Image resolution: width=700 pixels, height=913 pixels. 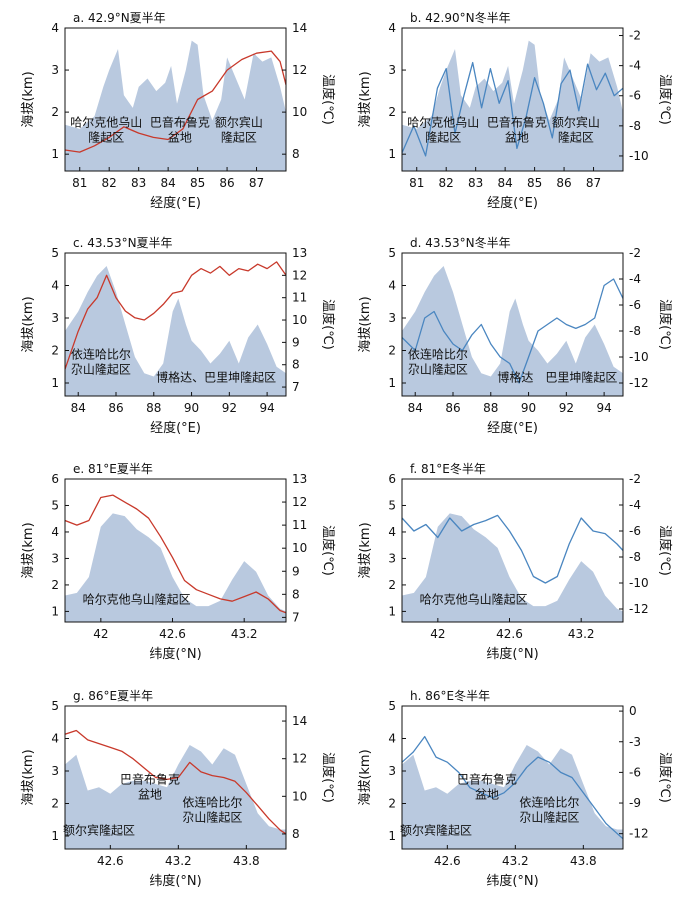 What do you see at coordinates (299, 479) in the screenshot?
I see `y-right-tick-label: 13` at bounding box center [299, 479].